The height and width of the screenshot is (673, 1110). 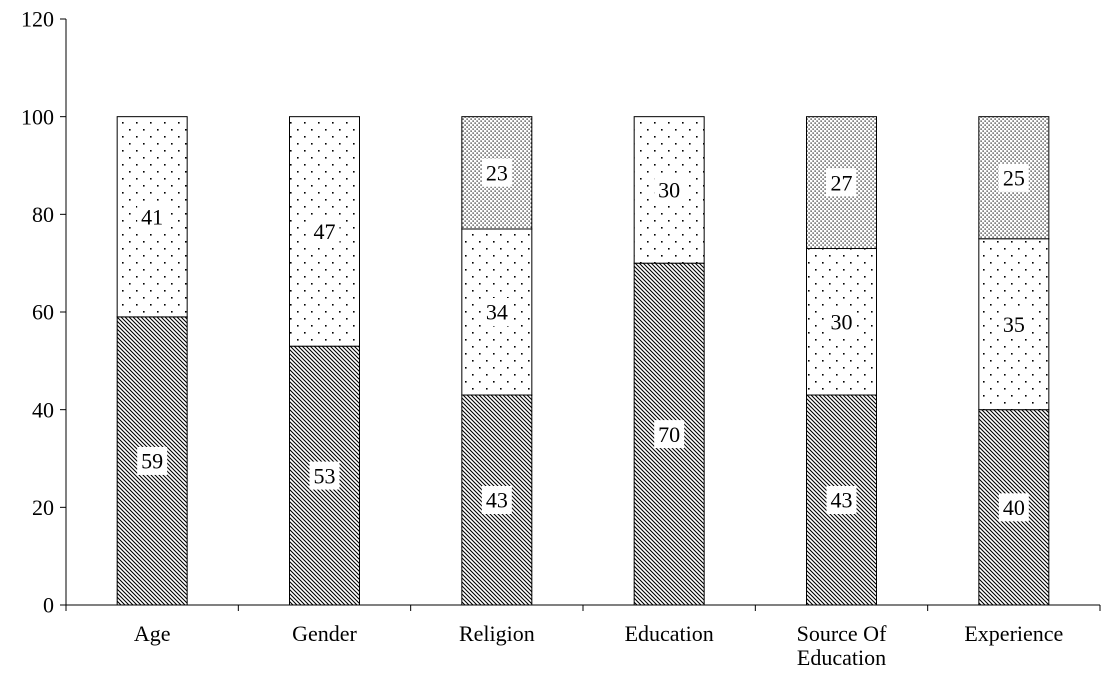 I want to click on y-tick-label: 0, so click(x=48, y=605).